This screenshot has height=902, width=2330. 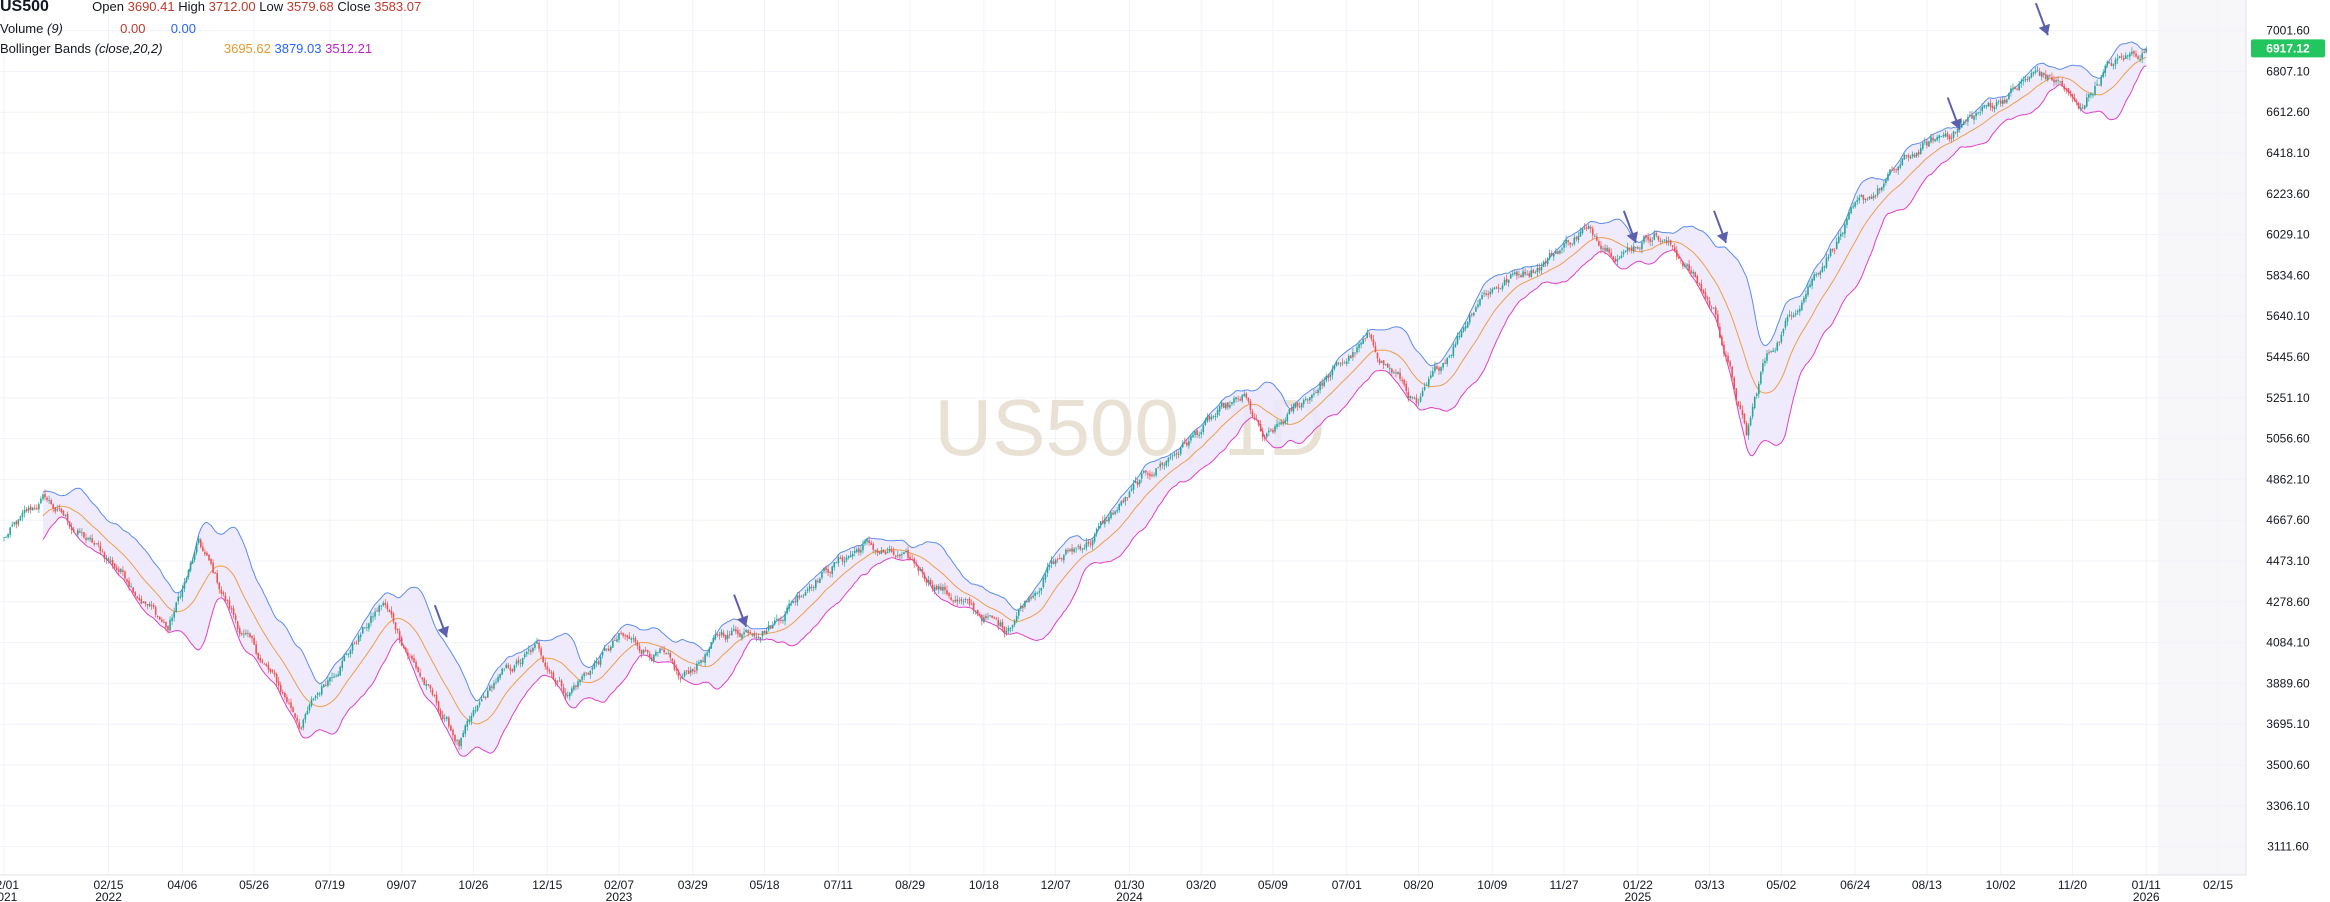 What do you see at coordinates (2044, 29) in the screenshot?
I see `arrow-head` at bounding box center [2044, 29].